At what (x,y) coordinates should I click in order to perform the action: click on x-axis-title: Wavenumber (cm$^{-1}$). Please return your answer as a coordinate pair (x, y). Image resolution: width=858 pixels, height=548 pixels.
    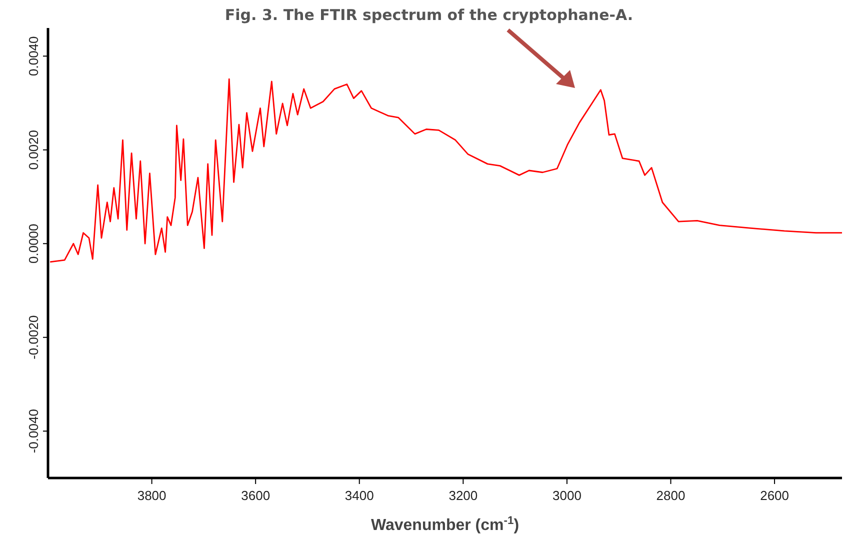
    Looking at the image, I should click on (445, 524).